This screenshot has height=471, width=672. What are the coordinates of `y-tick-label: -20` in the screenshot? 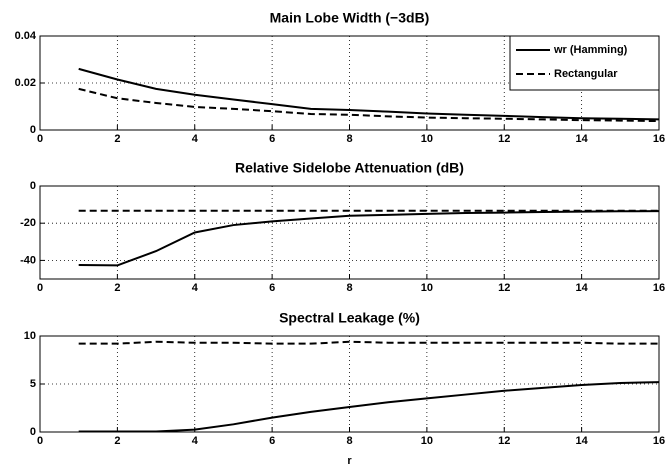 It's located at (28, 223).